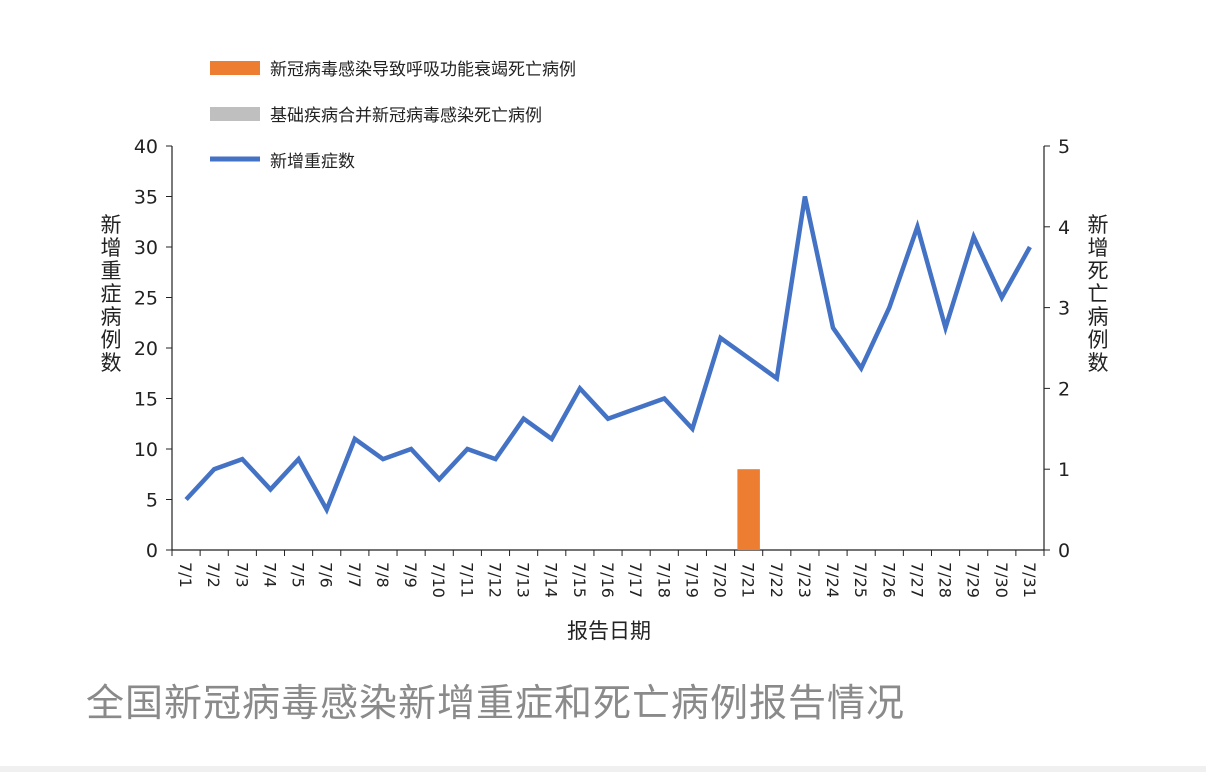  I want to click on y-axis-title-left-char: 数, so click(111, 363).